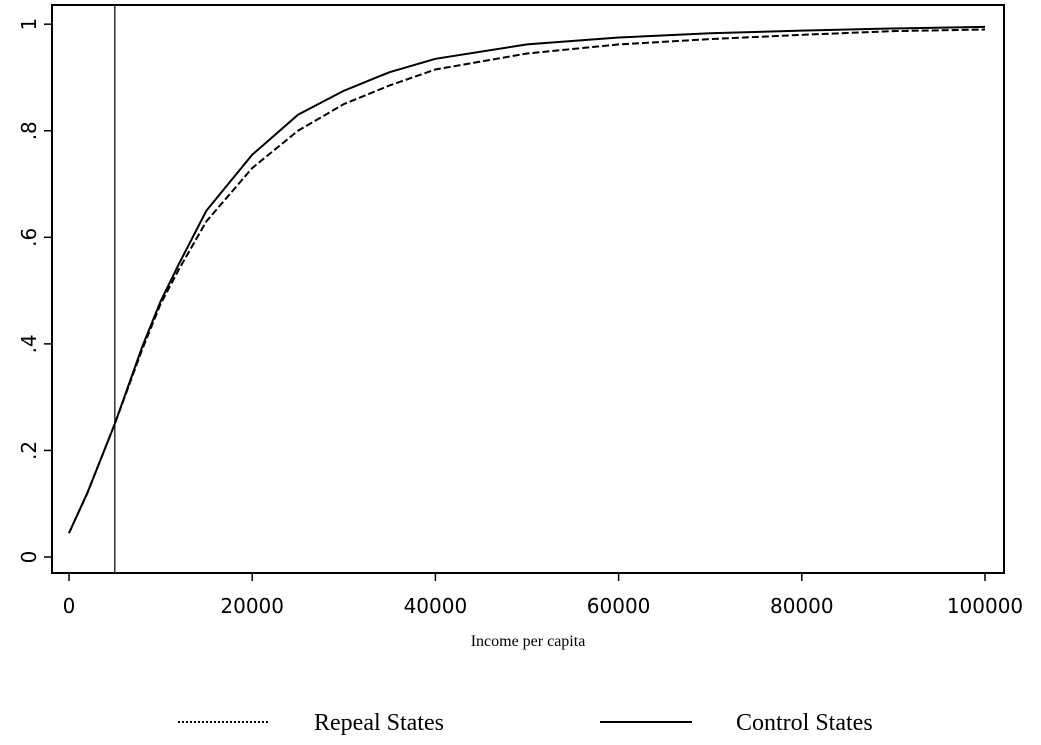 The height and width of the screenshot is (745, 1041). Describe the element at coordinates (69, 606) in the screenshot. I see `x-tick-label: 0` at that location.